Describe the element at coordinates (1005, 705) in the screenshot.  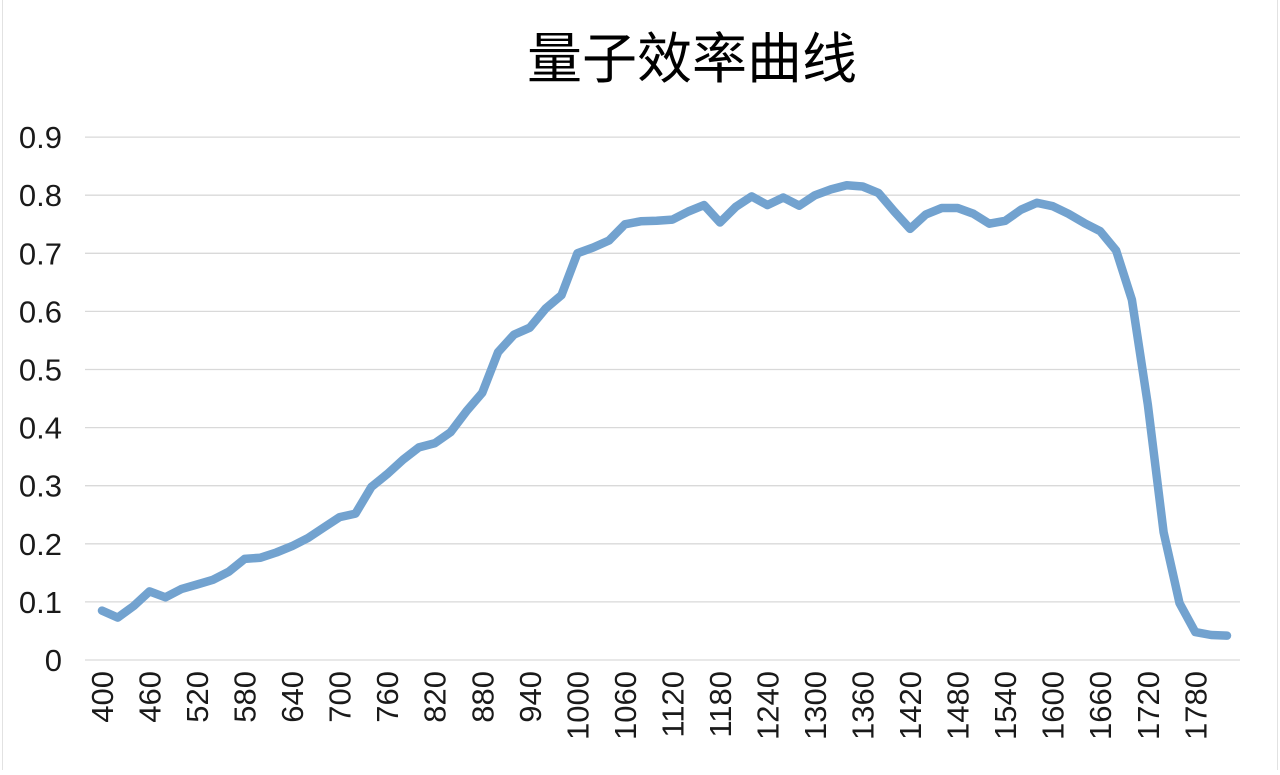
I see `x-tick-label: 1540` at that location.